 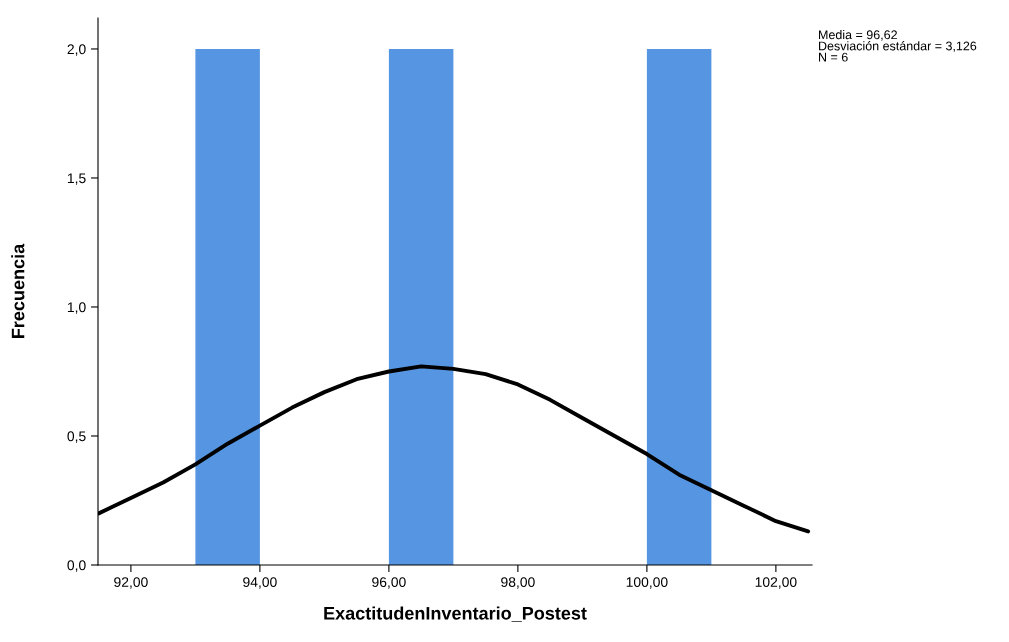 What do you see at coordinates (455, 614) in the screenshot?
I see `x-axis-title: ExactitudenInventario_Postest` at bounding box center [455, 614].